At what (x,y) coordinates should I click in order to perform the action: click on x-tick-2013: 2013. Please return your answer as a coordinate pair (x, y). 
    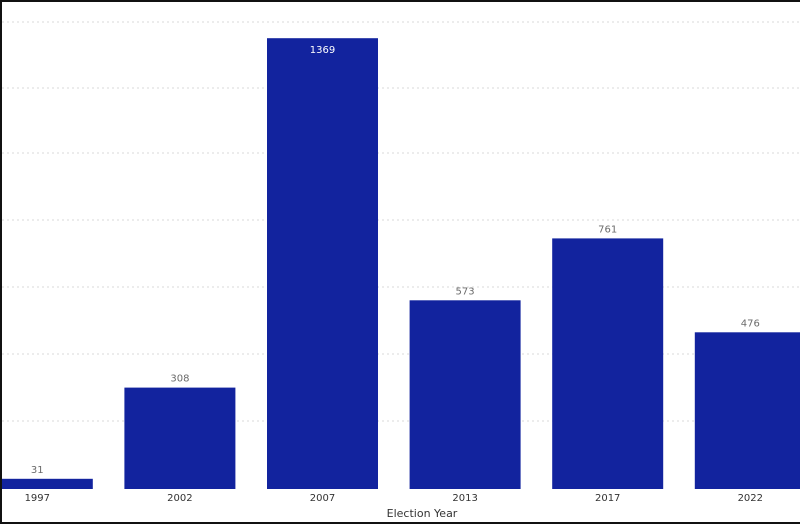
    Looking at the image, I should click on (464, 498).